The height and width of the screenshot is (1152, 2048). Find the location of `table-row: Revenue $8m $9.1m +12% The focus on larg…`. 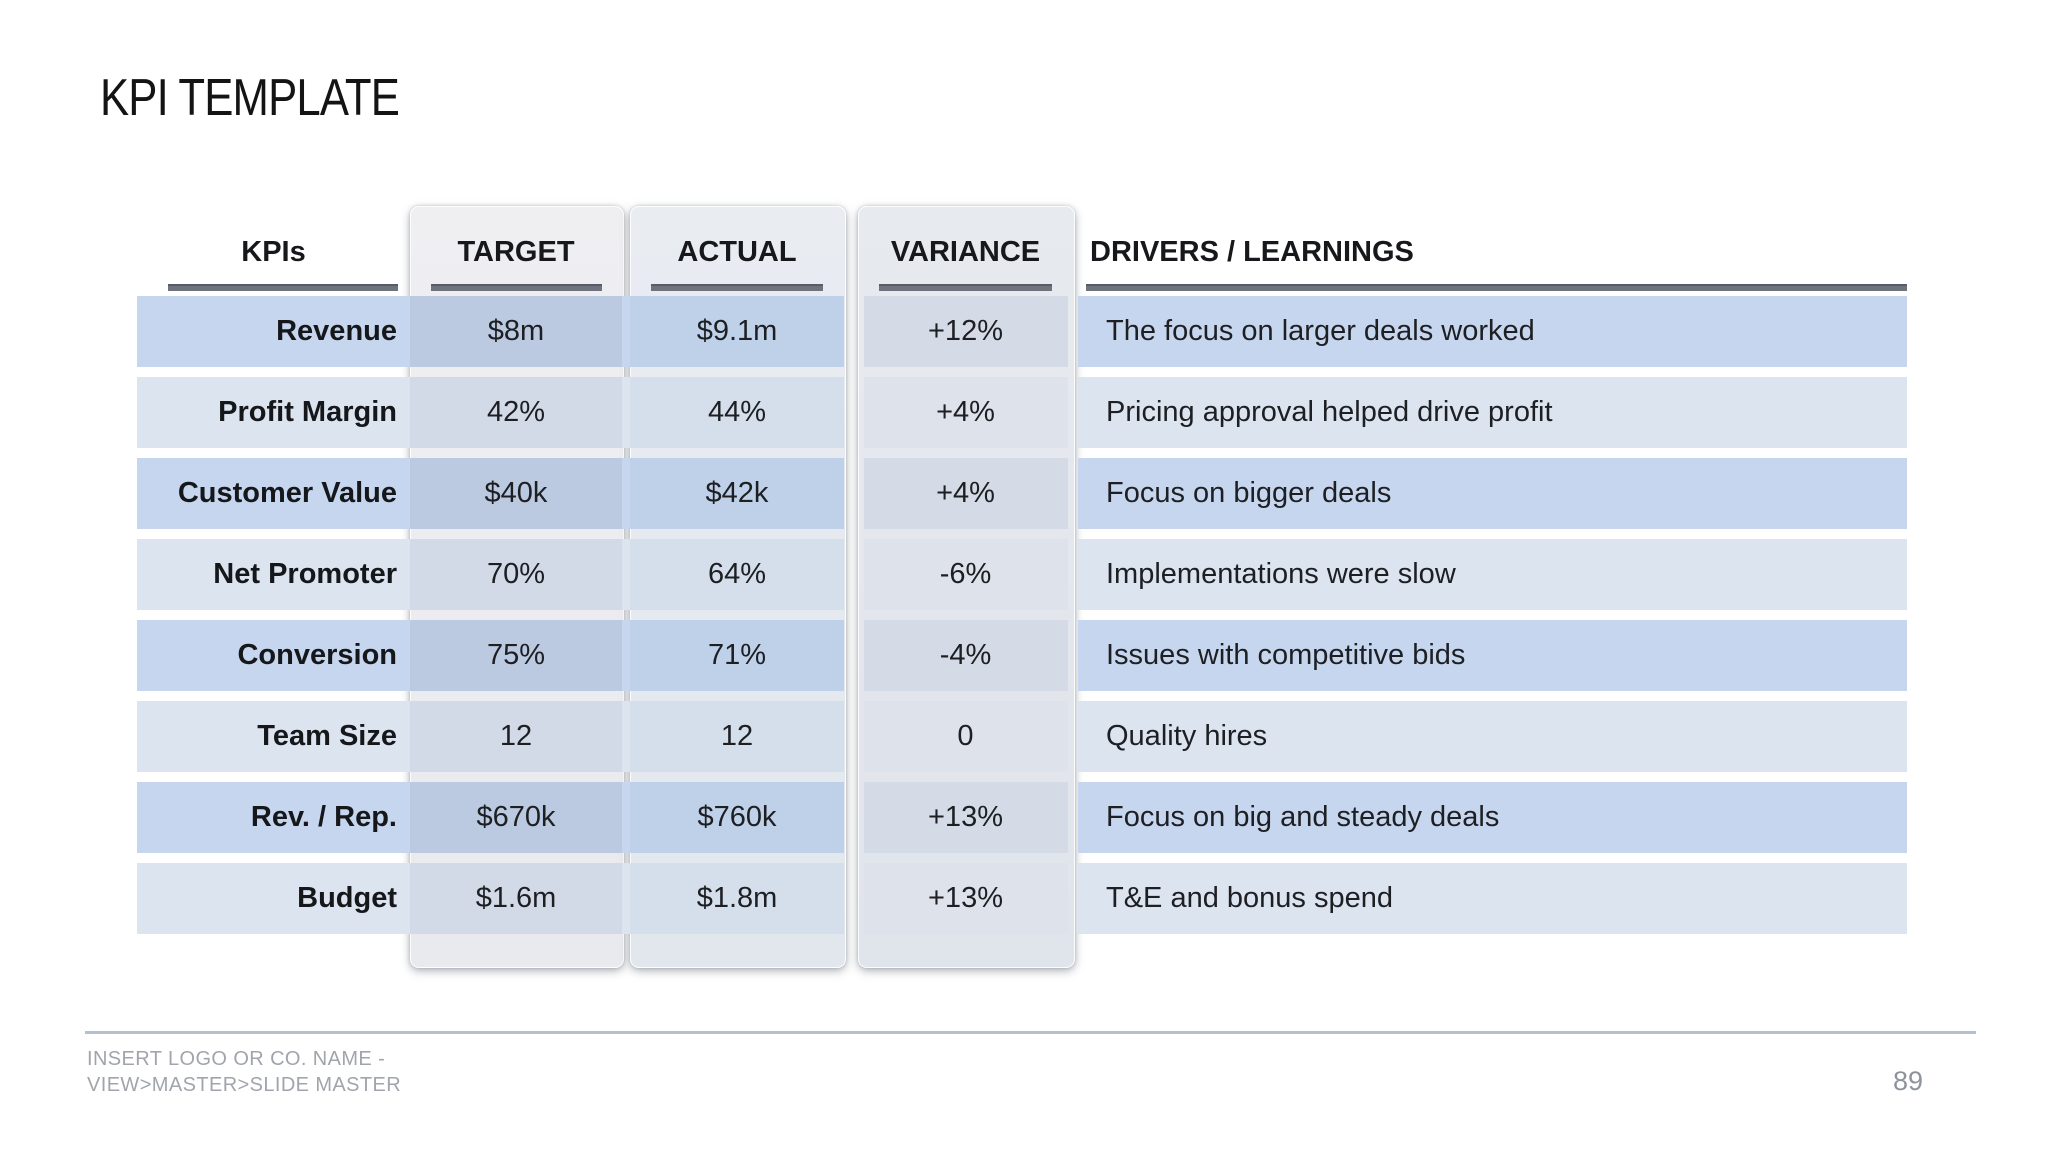

table-row: Revenue $8m $9.1m +12% The focus on larg… is located at coordinates (1024, 331).